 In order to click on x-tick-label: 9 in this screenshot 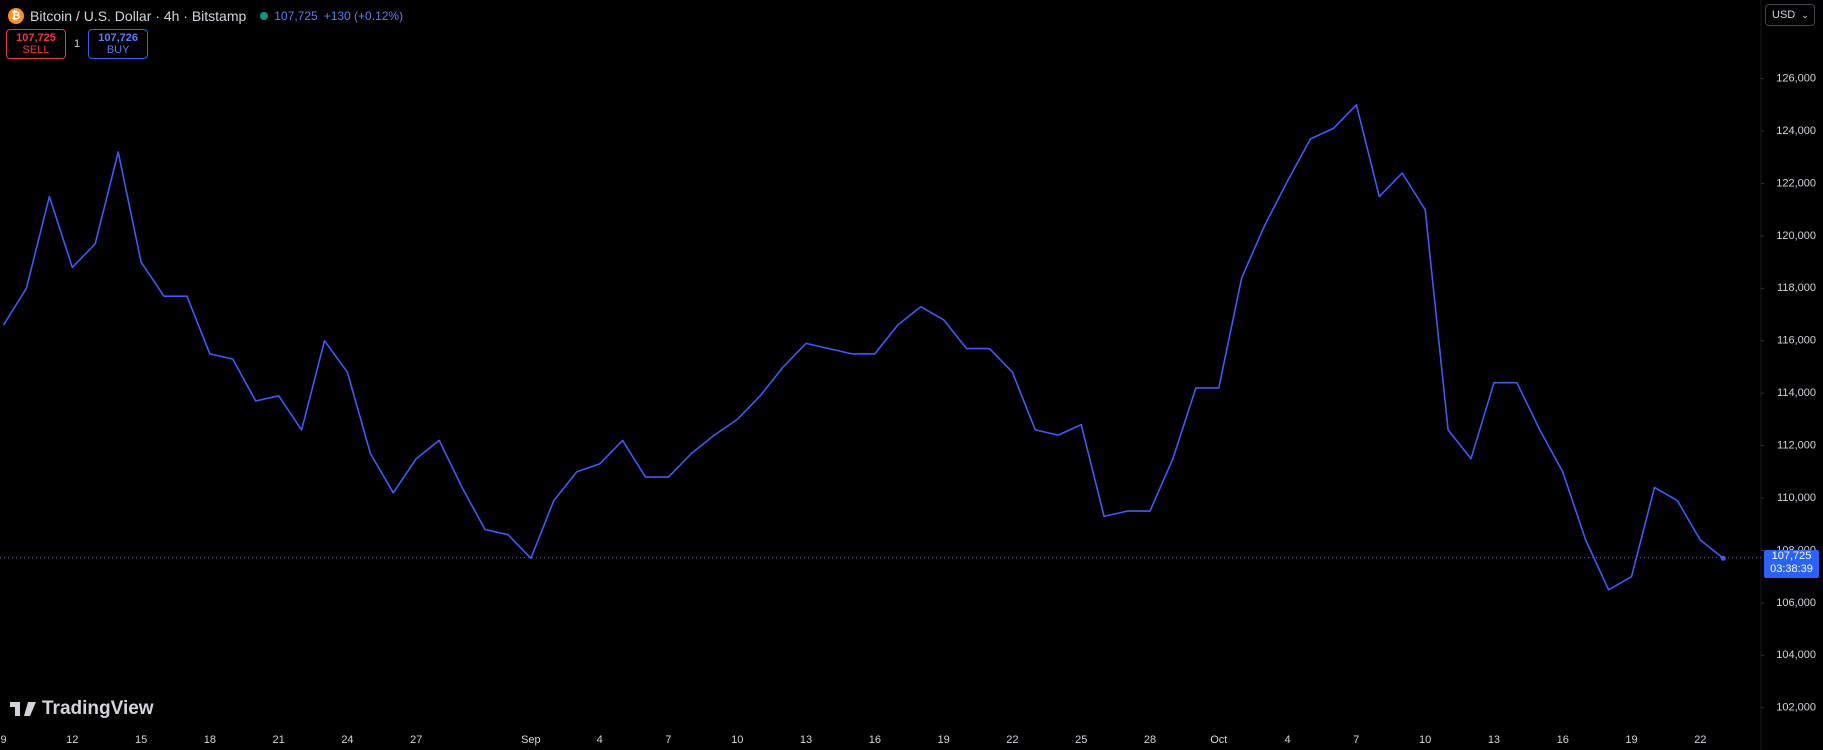, I will do `click(3, 740)`.